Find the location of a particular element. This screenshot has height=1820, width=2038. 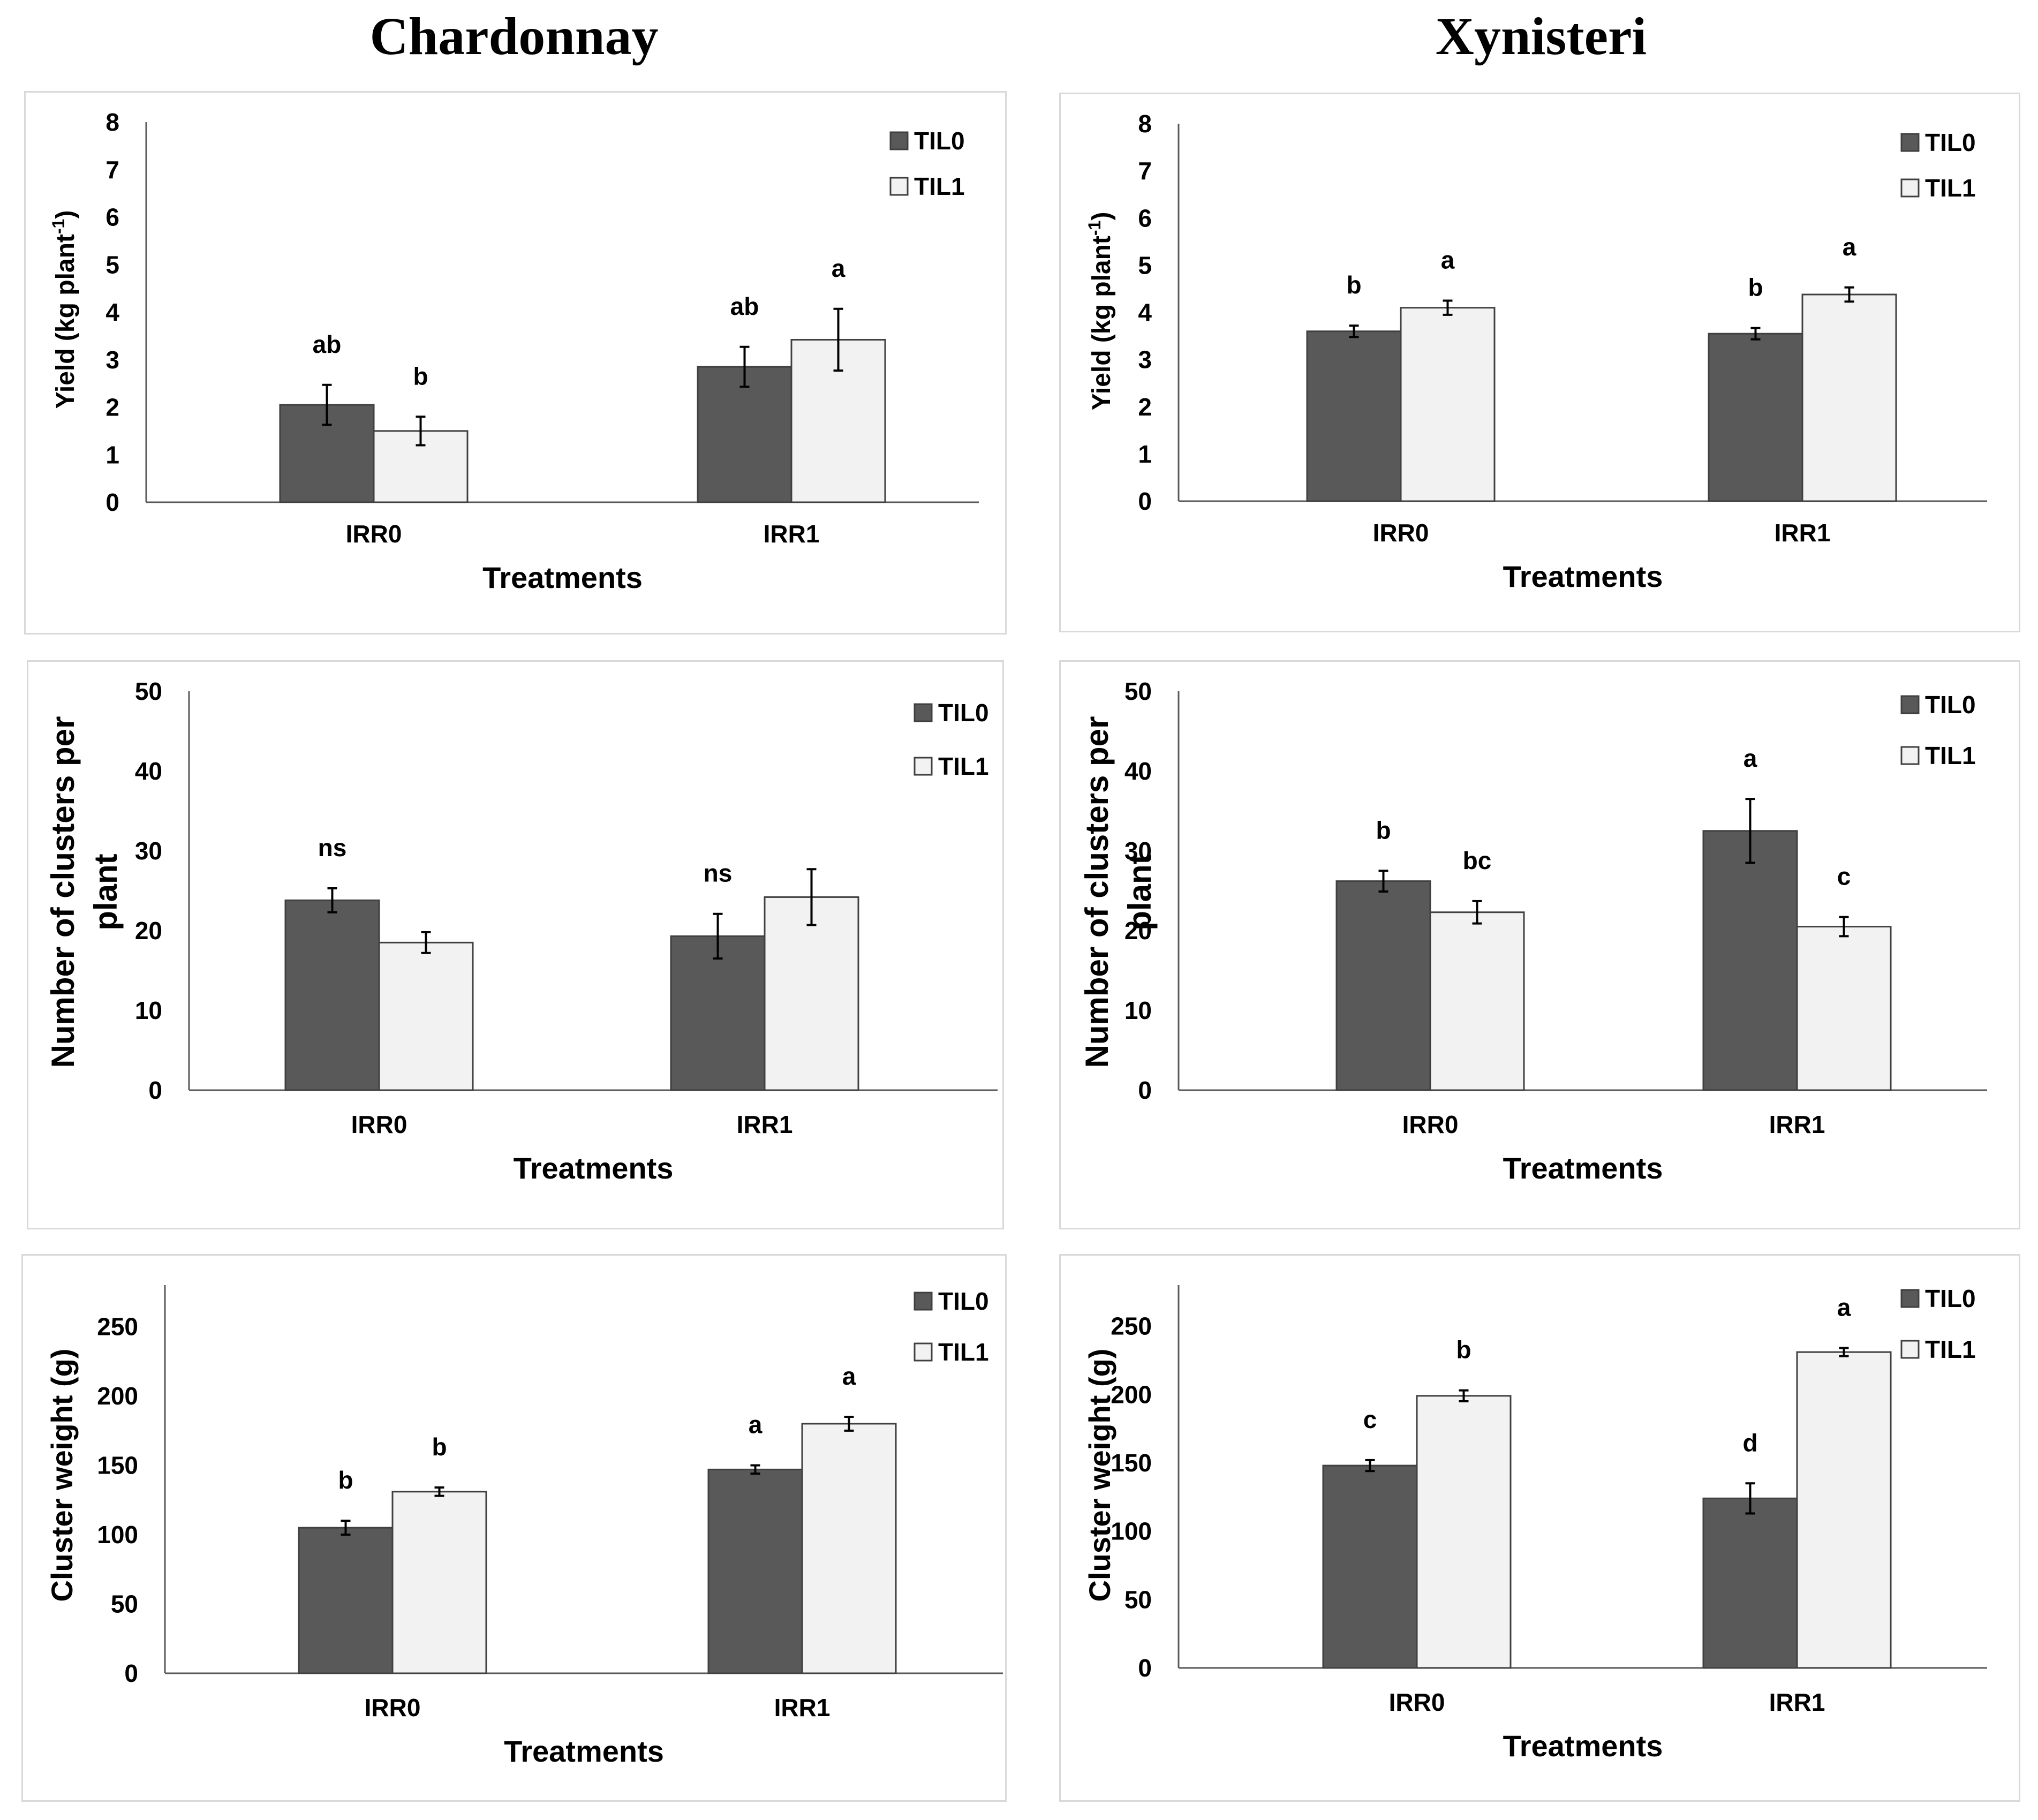

y-tick-label: 10 is located at coordinates (1138, 1010).